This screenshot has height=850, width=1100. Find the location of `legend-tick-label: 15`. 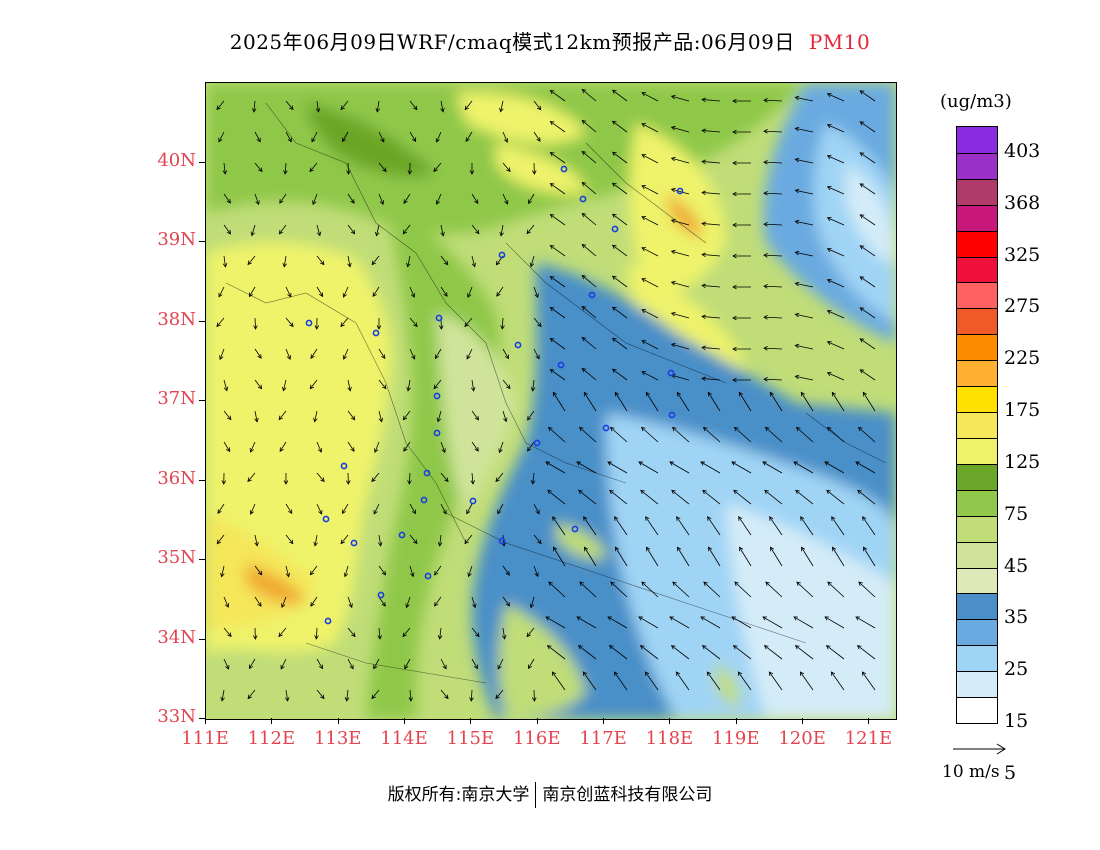

legend-tick-label: 15 is located at coordinates (1016, 721).